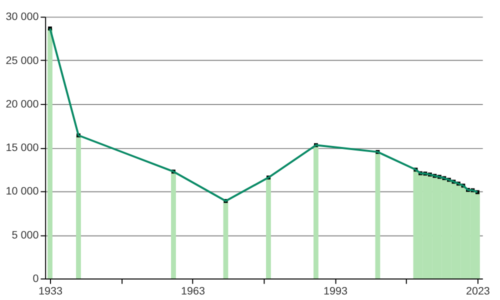 This screenshot has height=300, width=500. I want to click on y-tick-label: 25 000, so click(22, 60).